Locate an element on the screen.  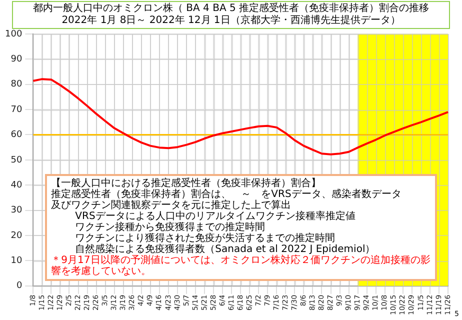
y-tick-label: 70 is located at coordinates (16, 109).